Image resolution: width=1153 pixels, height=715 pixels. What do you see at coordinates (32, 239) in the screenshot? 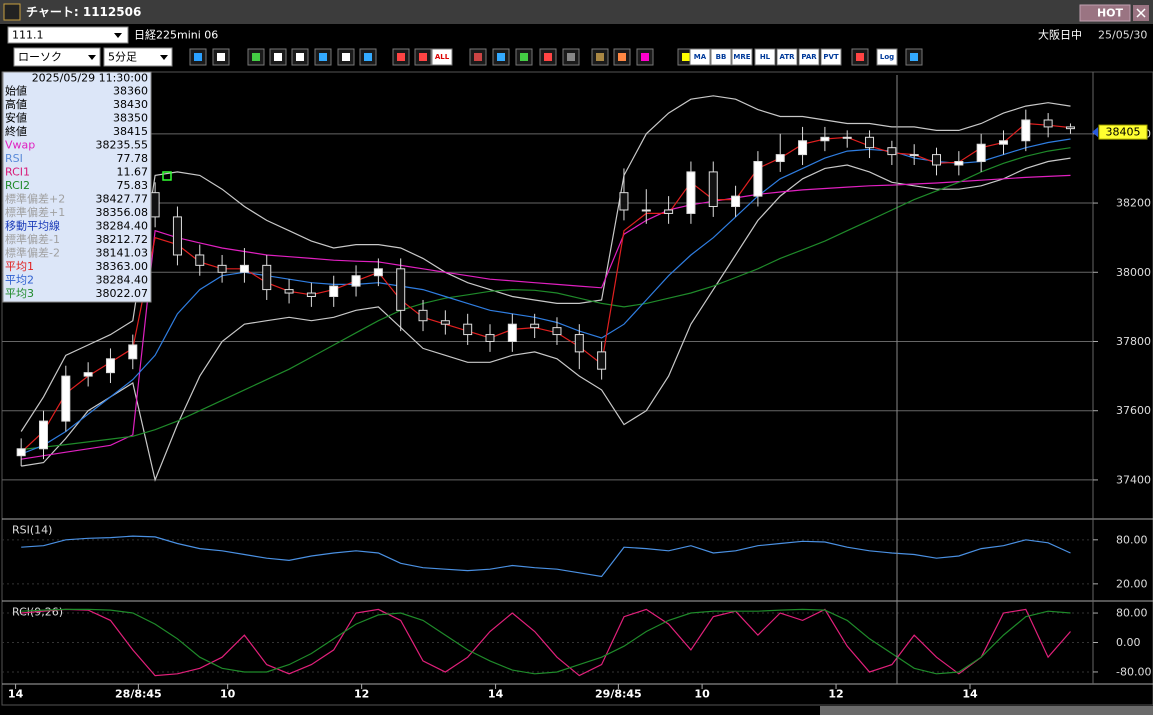
I see `info-label: 標準偏差-1` at bounding box center [32, 239].